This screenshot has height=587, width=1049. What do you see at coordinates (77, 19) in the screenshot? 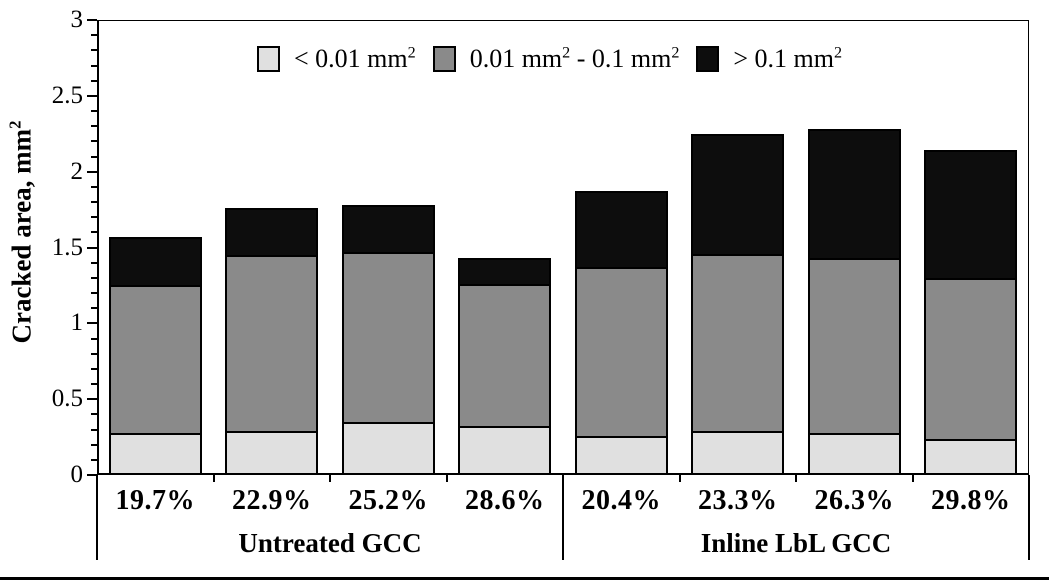
I see `y-axis-tick-label: 3` at bounding box center [77, 19].